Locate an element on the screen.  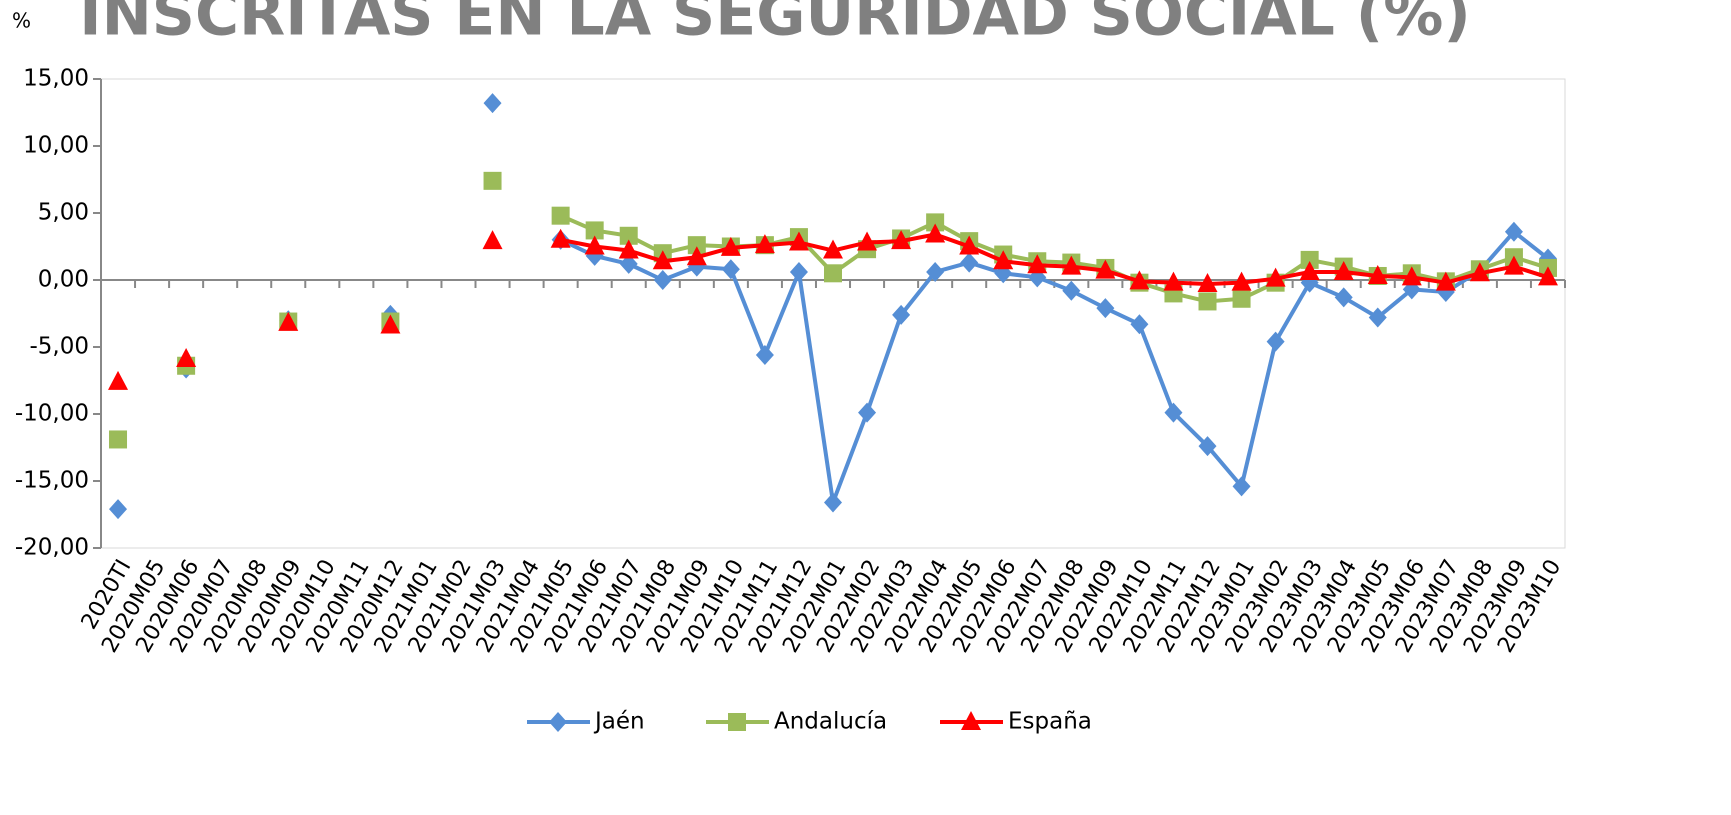
legend-label: Jaén is located at coordinates (619, 722).